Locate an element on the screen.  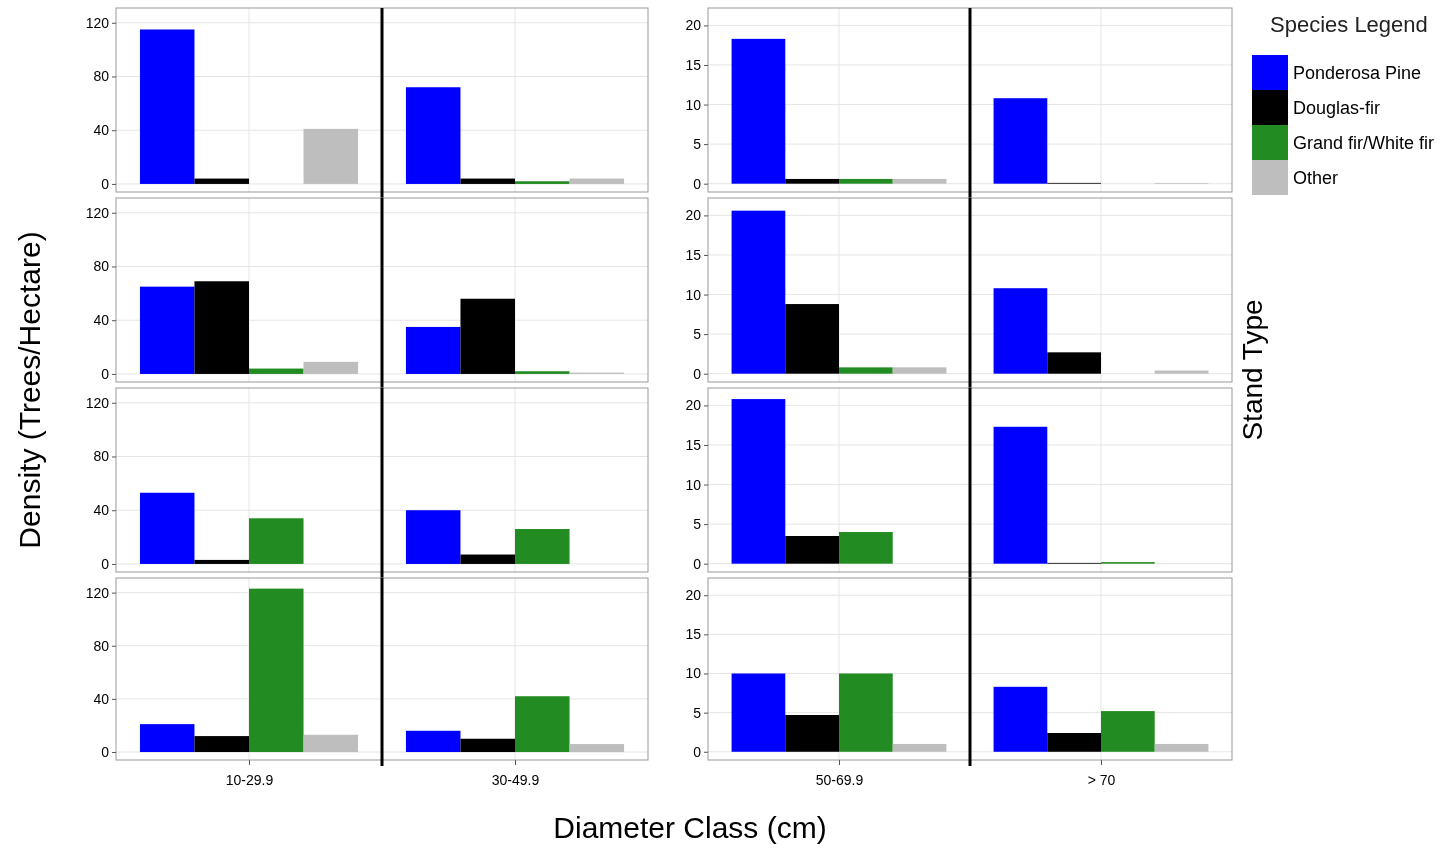
y-axis-title: Density (Trees/Hectare) is located at coordinates (29, 390).